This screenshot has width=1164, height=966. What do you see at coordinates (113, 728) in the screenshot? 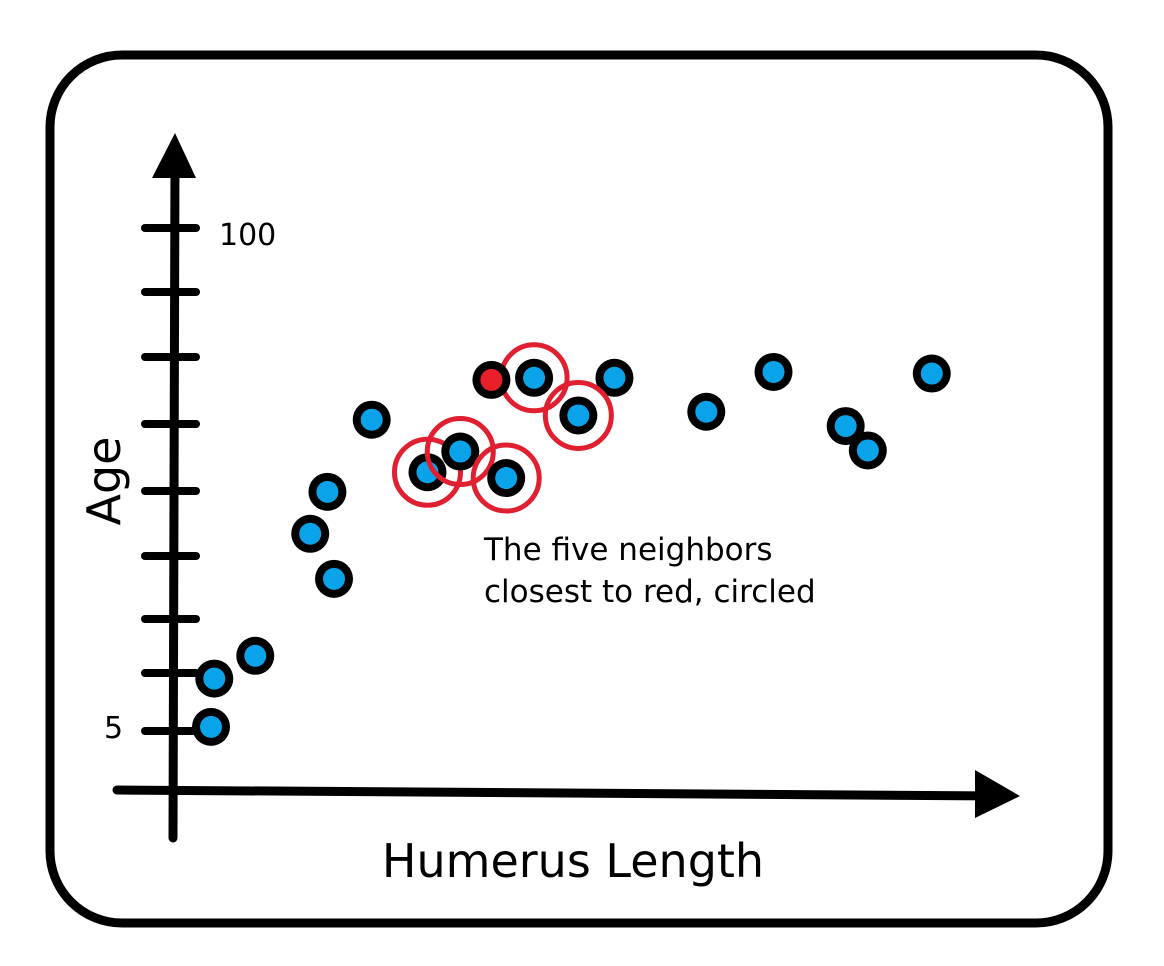
I see `y-tick-label-bottom: 5` at bounding box center [113, 728].